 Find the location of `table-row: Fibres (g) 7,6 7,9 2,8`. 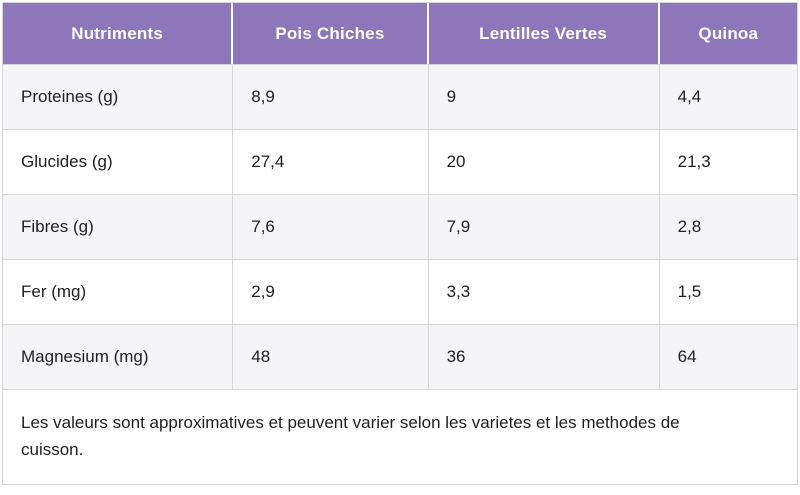

table-row: Fibres (g) 7,6 7,9 2,8 is located at coordinates (400, 226).